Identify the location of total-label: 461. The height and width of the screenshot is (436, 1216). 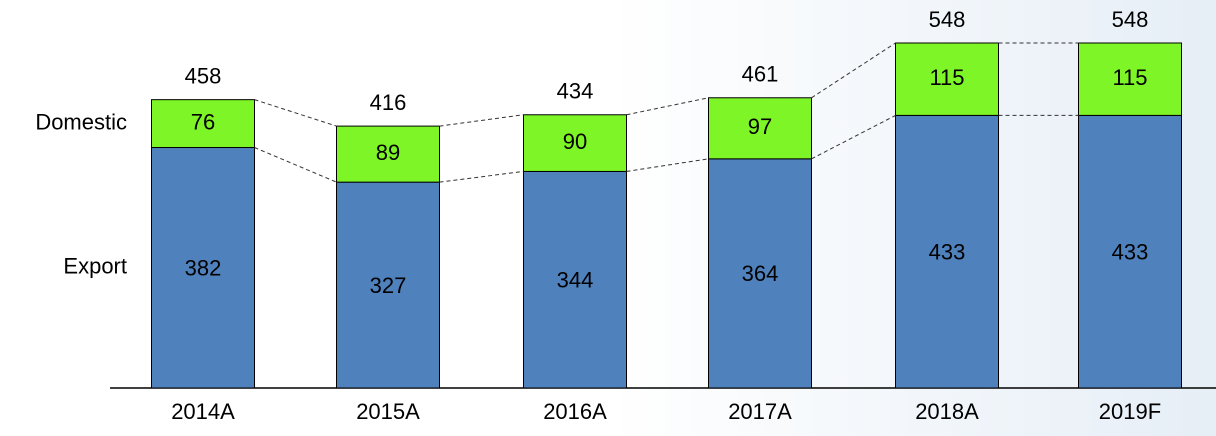
(760, 74).